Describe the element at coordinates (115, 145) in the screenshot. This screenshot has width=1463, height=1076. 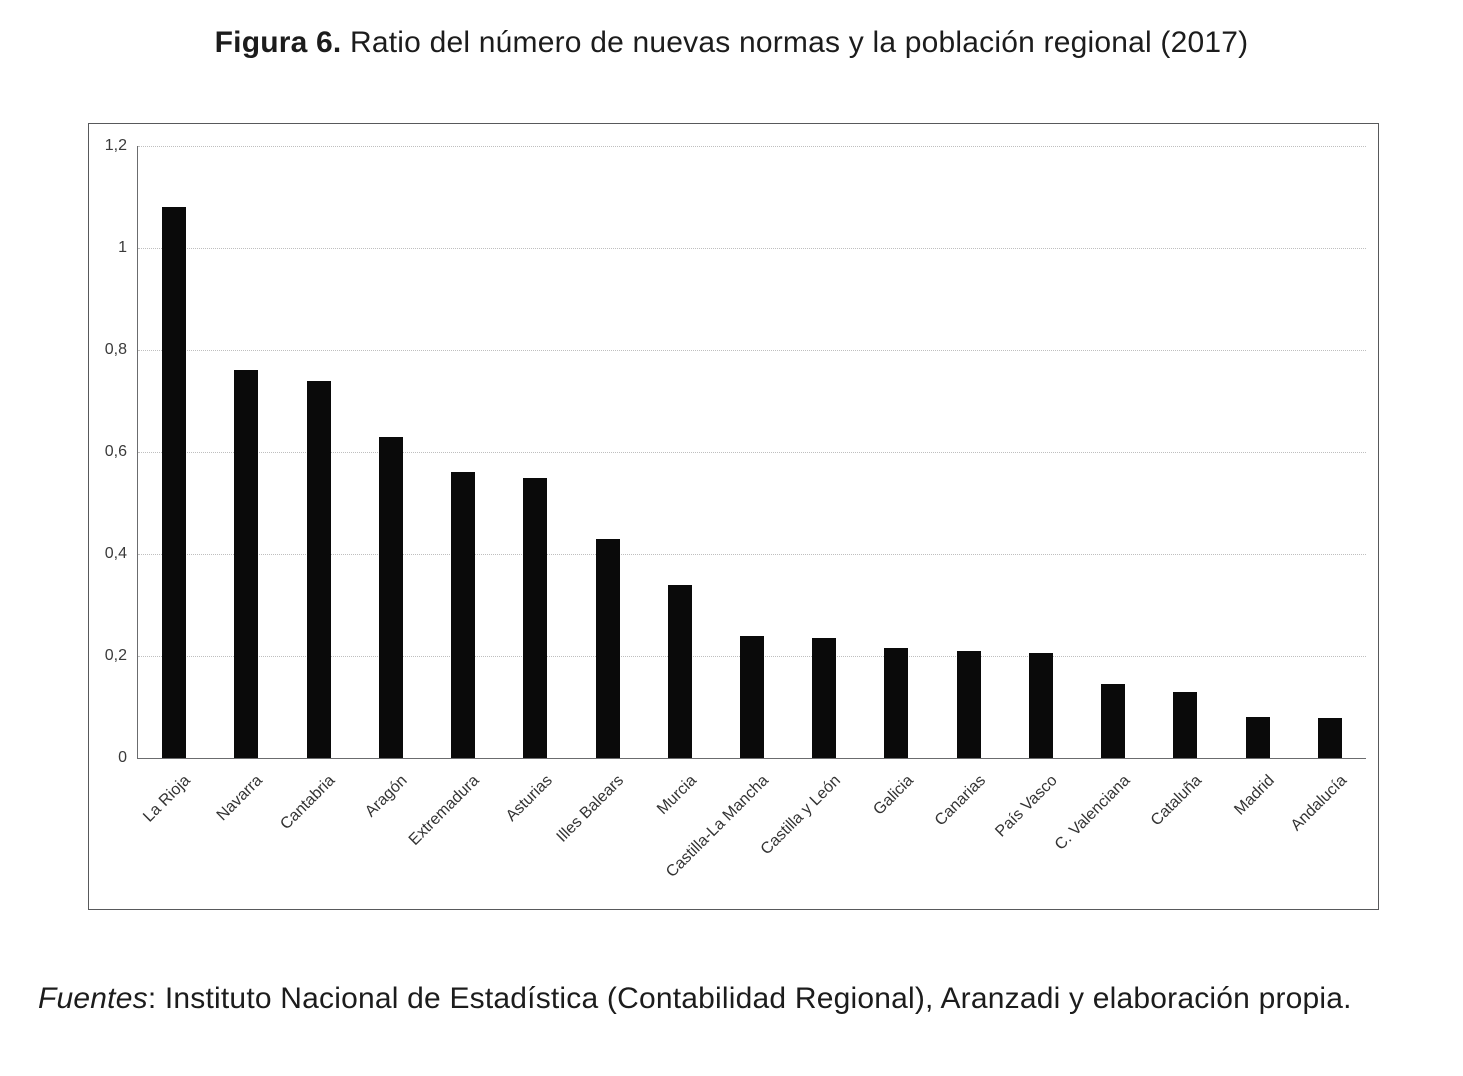
I see `y-tick-label: 1,2` at that location.